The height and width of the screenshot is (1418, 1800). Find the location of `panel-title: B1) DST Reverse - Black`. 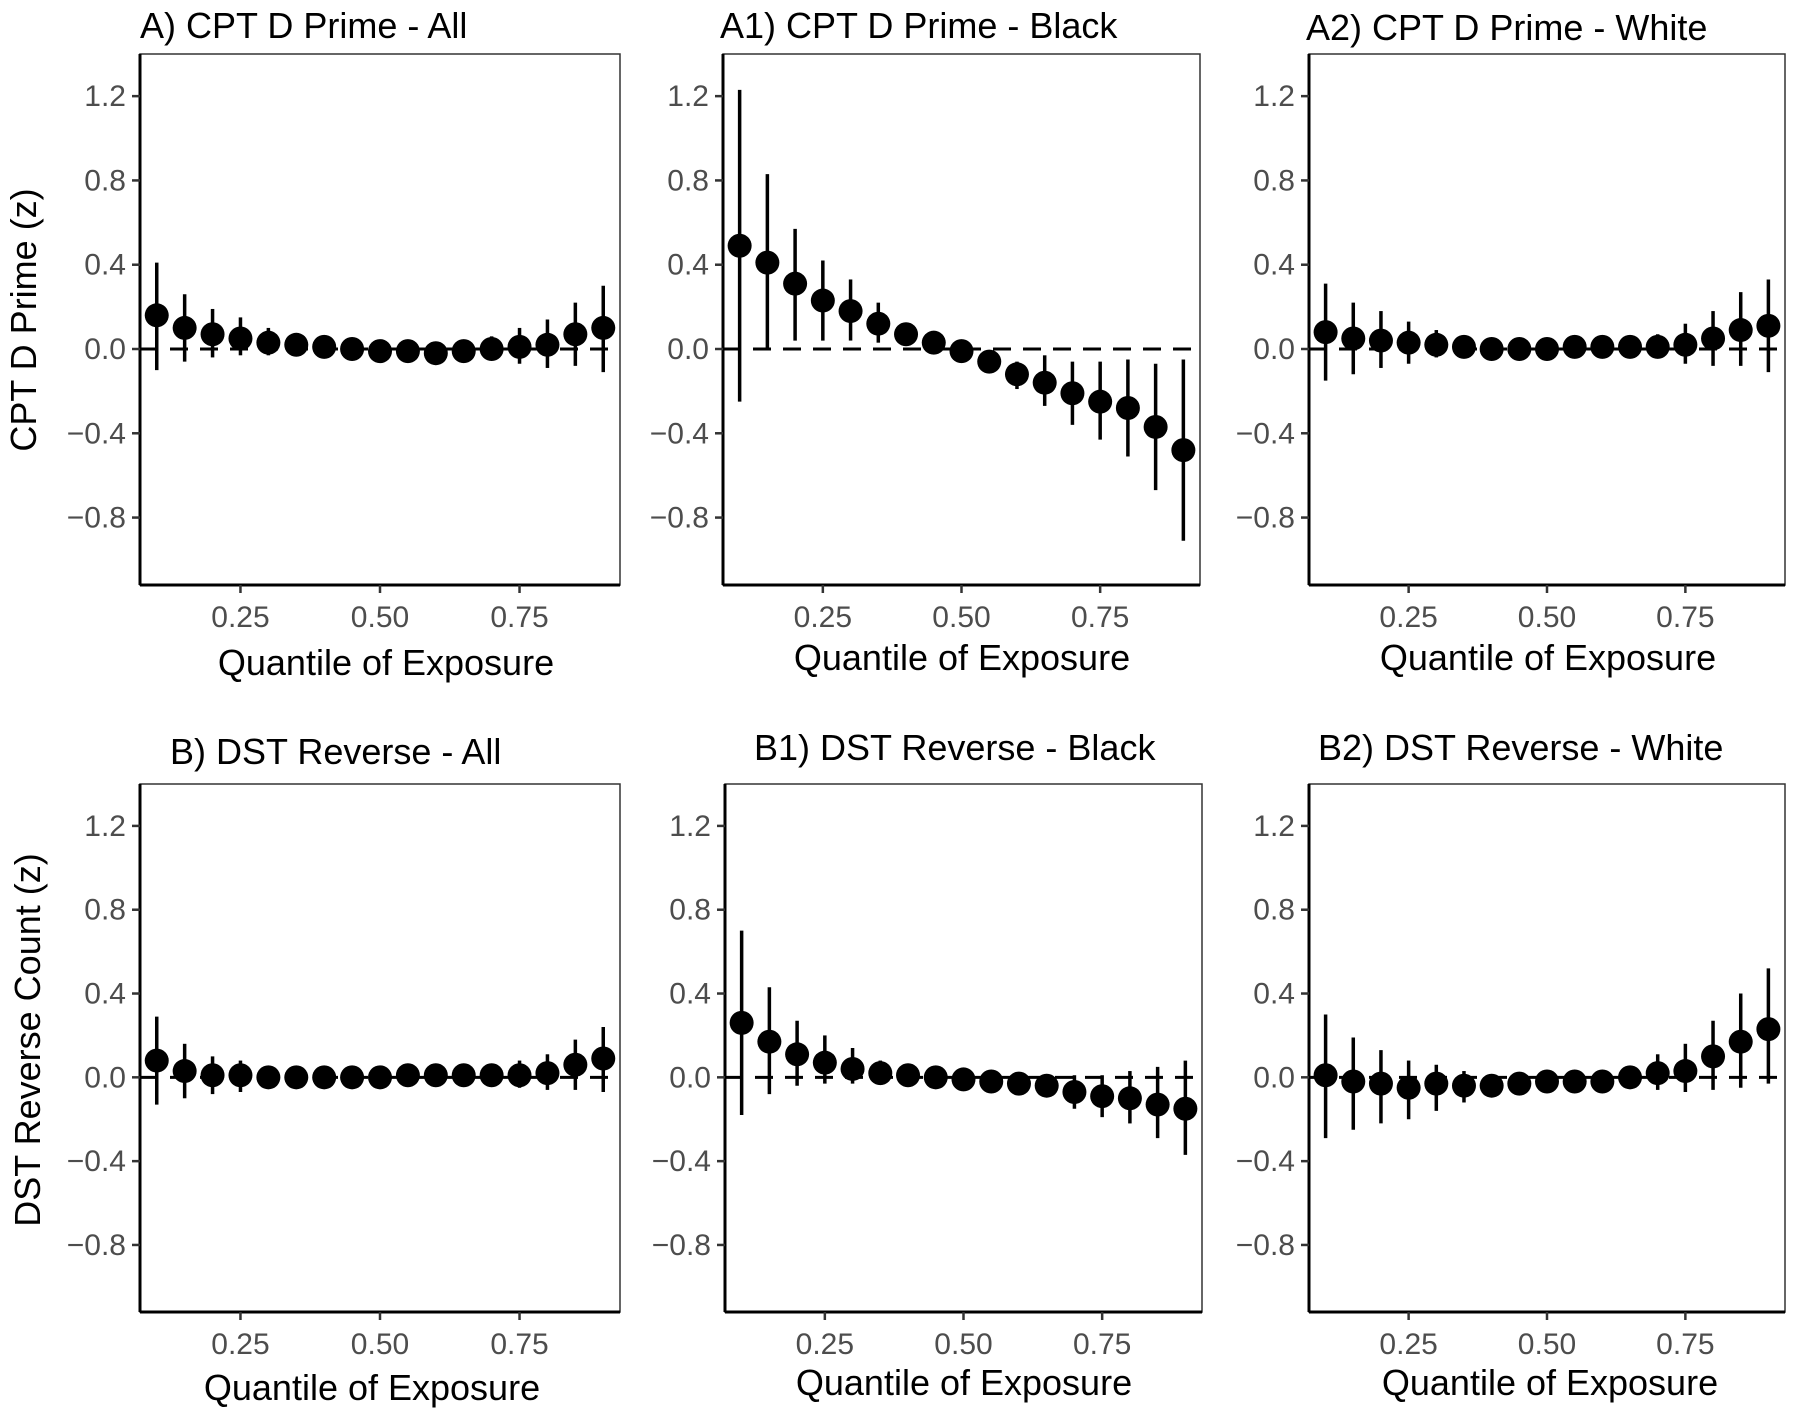

panel-title: B1) DST Reverse - Black is located at coordinates (955, 747).